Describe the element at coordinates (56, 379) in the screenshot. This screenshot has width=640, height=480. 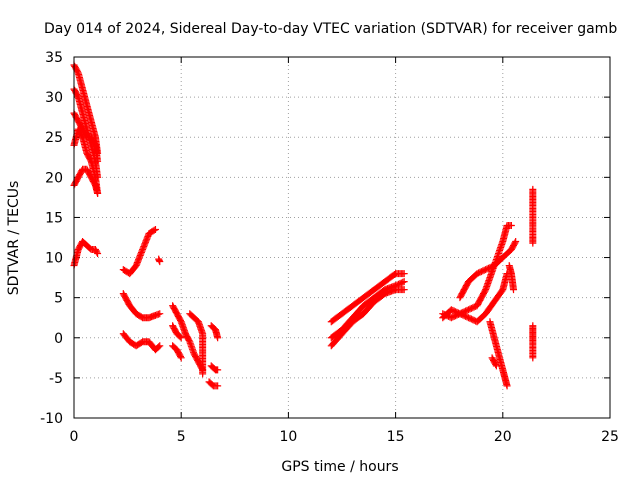
I see `y-tick-label: -5` at that location.